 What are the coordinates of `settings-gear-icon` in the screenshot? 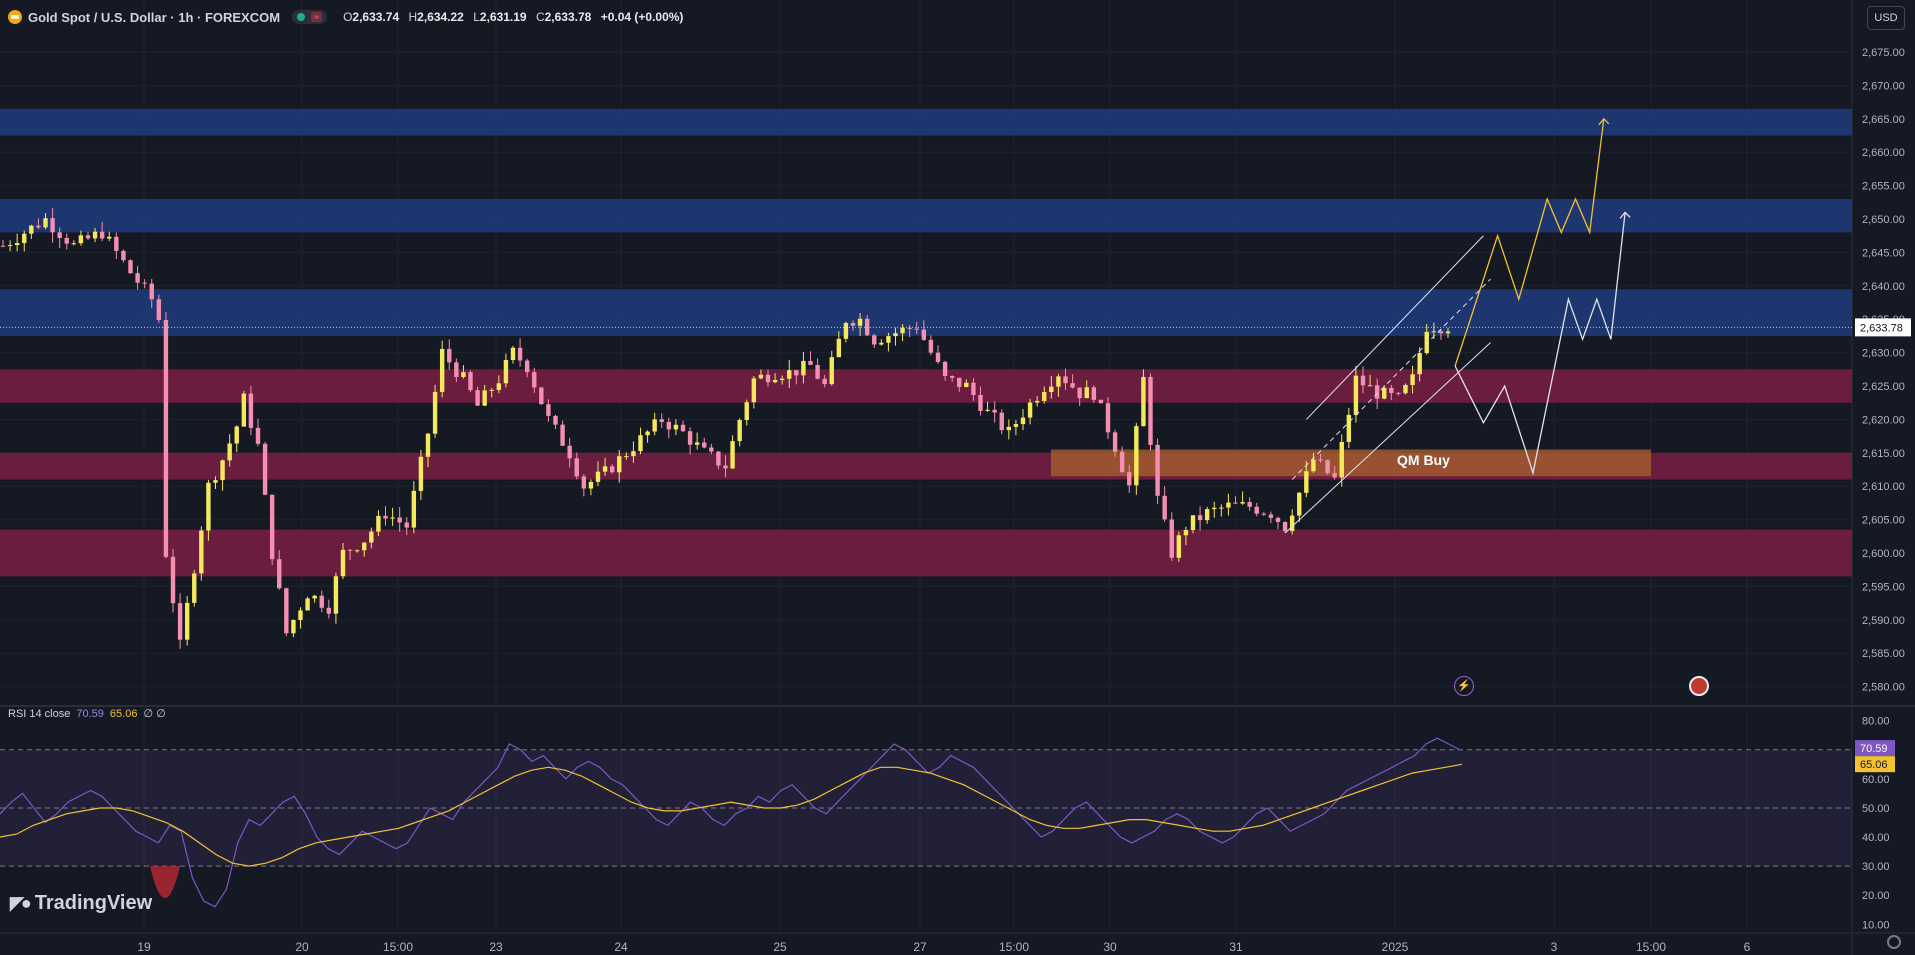 It's located at (1894, 942).